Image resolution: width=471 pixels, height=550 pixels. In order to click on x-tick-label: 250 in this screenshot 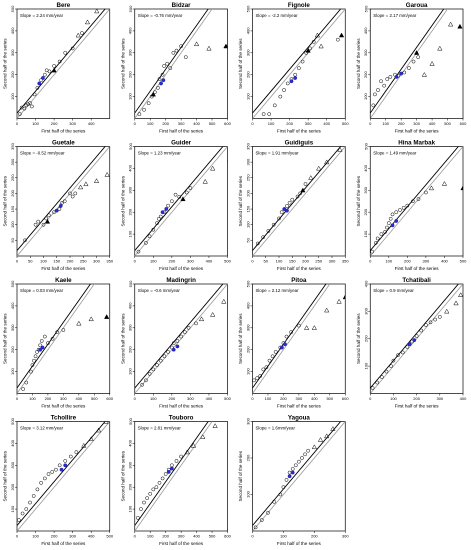, I will do `click(83, 261)`.